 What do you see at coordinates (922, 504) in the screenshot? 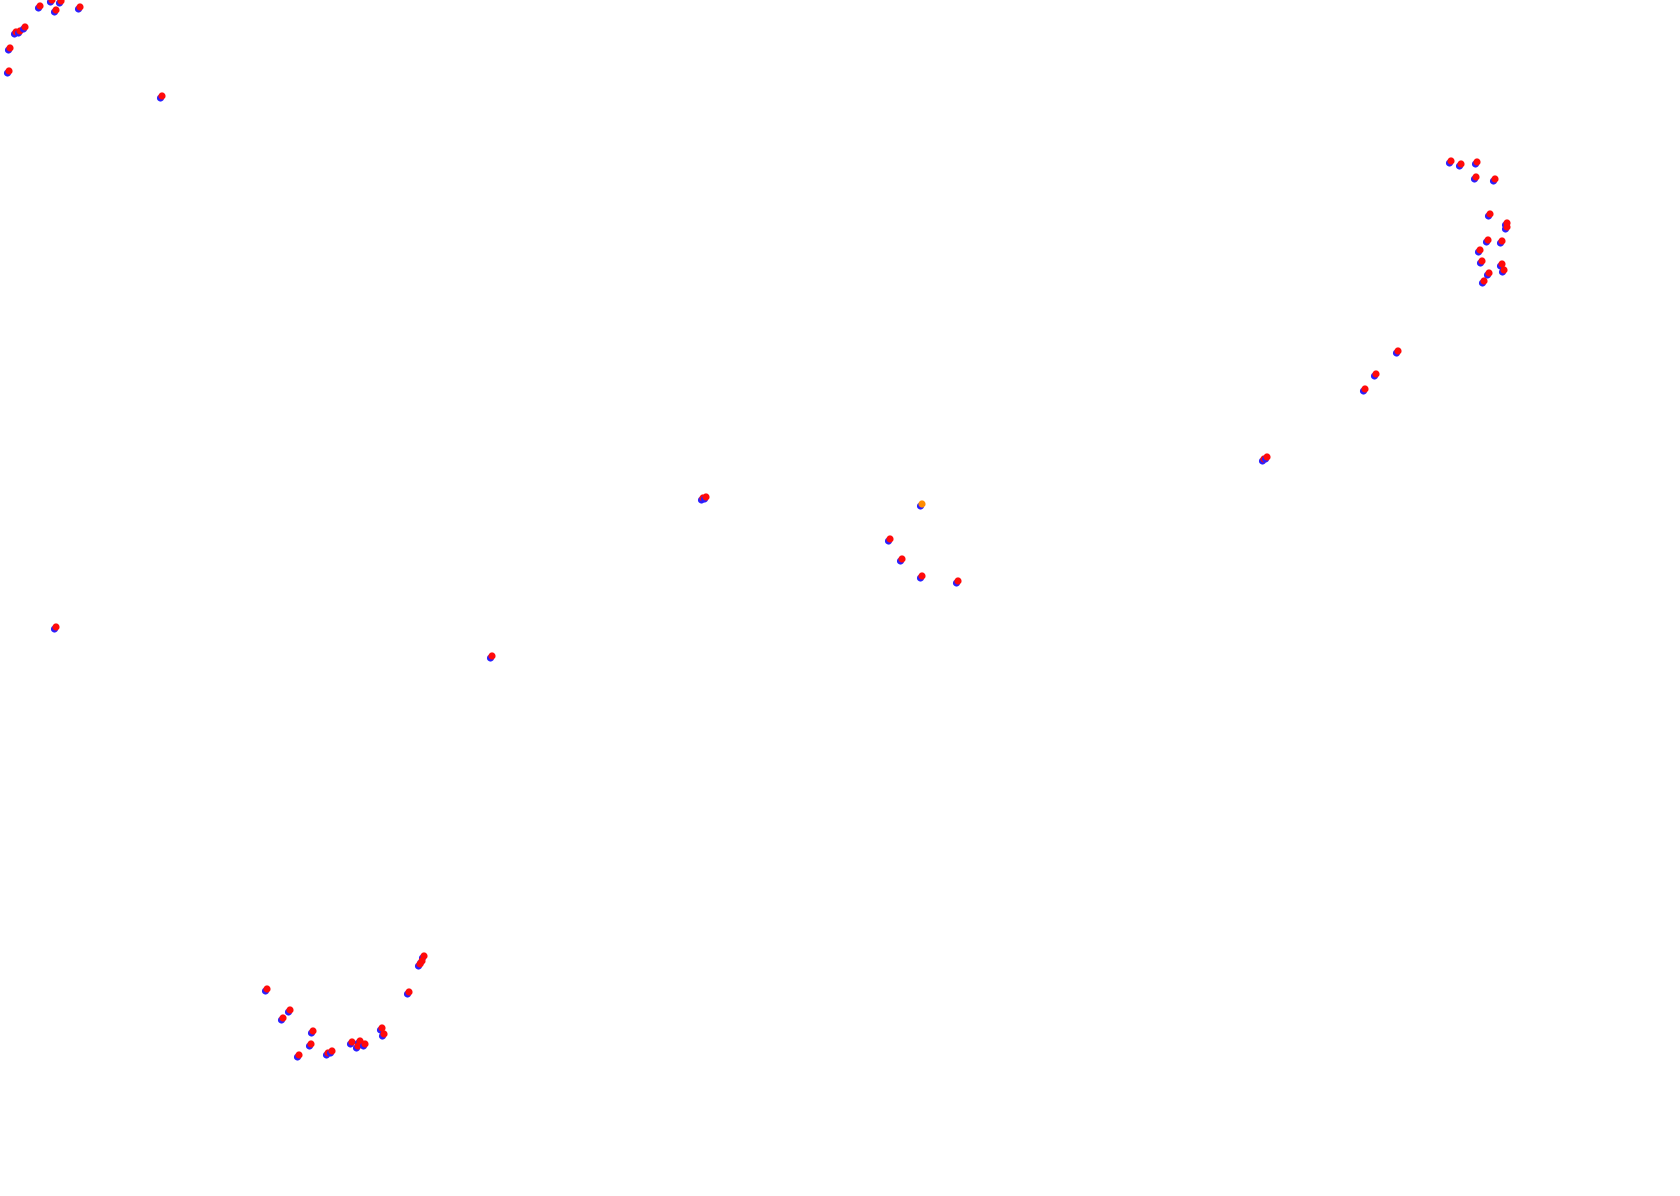
I see `data-point-highlight` at bounding box center [922, 504].